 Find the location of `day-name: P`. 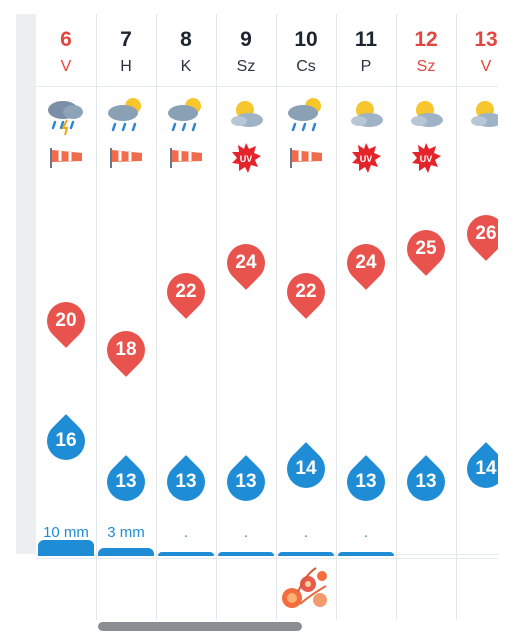

day-name: P is located at coordinates (366, 66).